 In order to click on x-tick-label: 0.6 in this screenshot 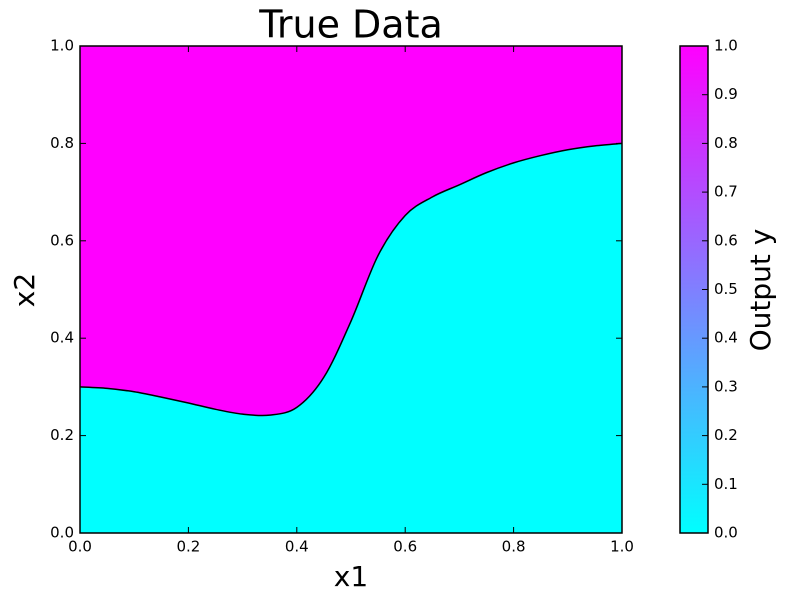, I will do `click(405, 547)`.